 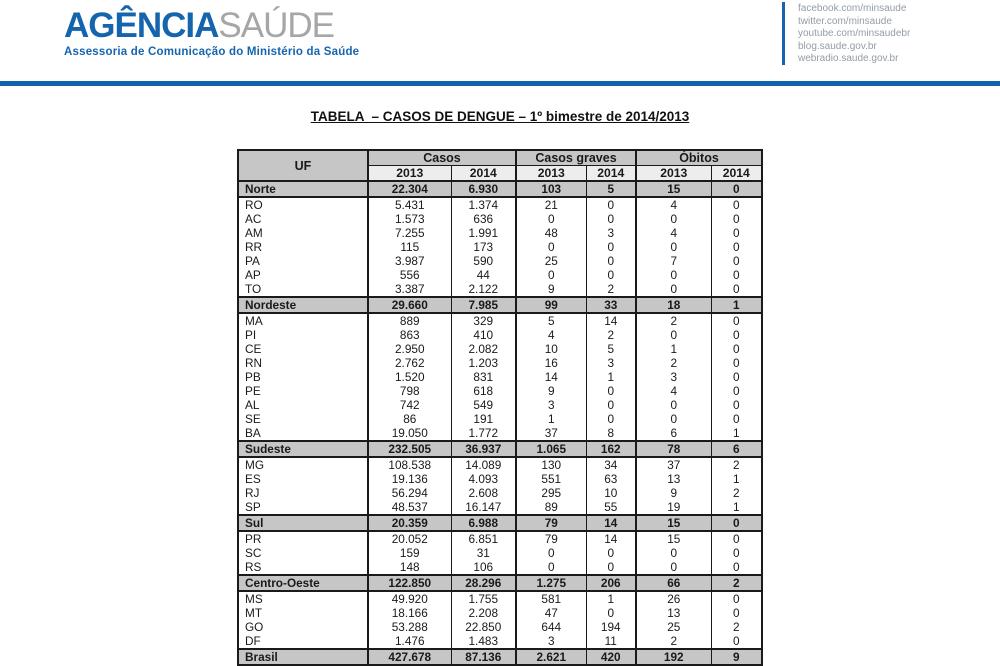 I want to click on value-cell: 21, so click(x=550, y=204).